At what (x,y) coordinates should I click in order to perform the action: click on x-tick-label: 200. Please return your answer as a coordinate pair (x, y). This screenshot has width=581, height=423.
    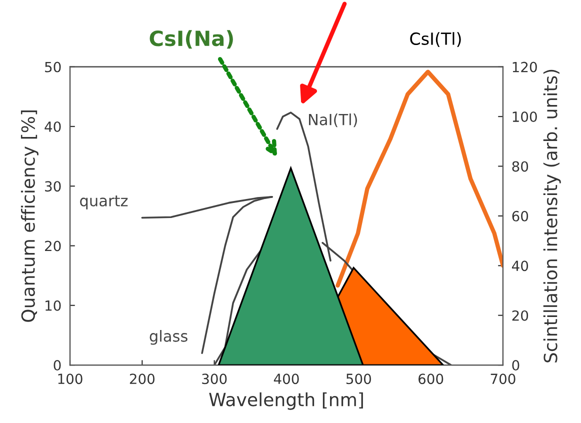
    Looking at the image, I should click on (142, 379).